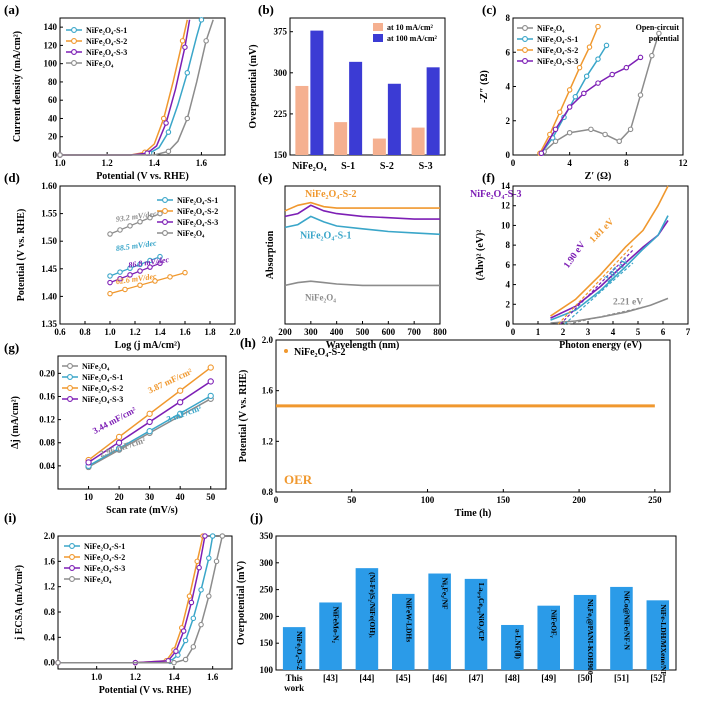 Image resolution: width=707 pixels, height=705 pixels. Describe the element at coordinates (53, 82) in the screenshot. I see `y-tick-label: 80` at that location.